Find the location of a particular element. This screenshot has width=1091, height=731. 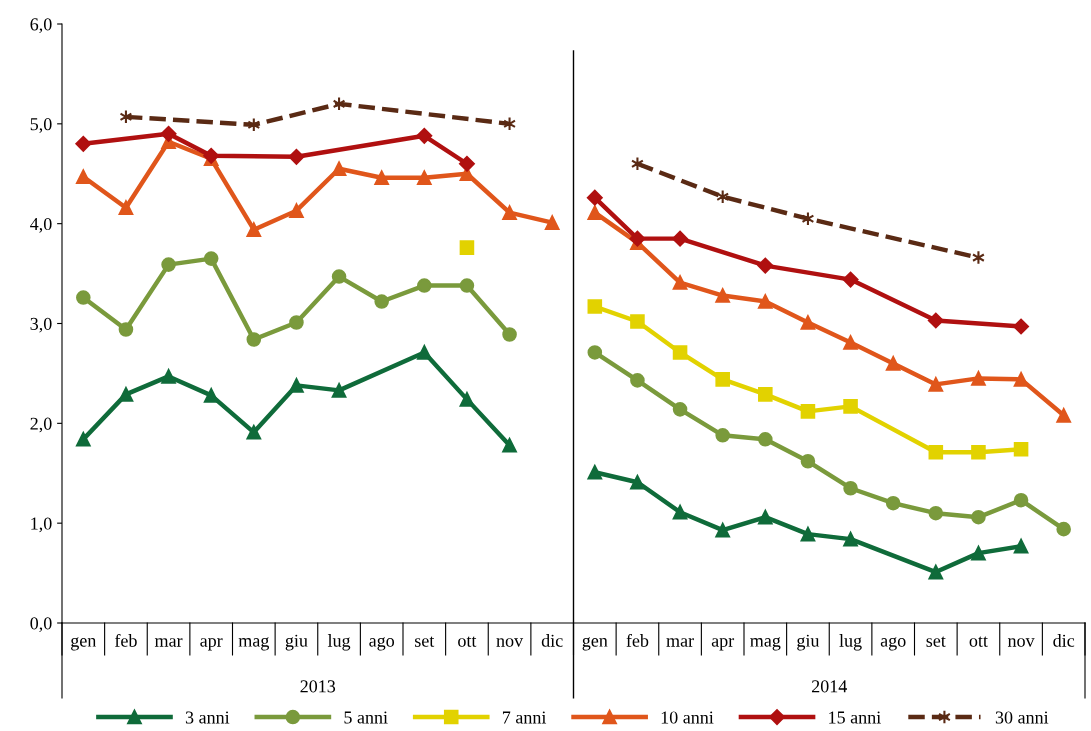

legend-label: 10 anni is located at coordinates (687, 717).